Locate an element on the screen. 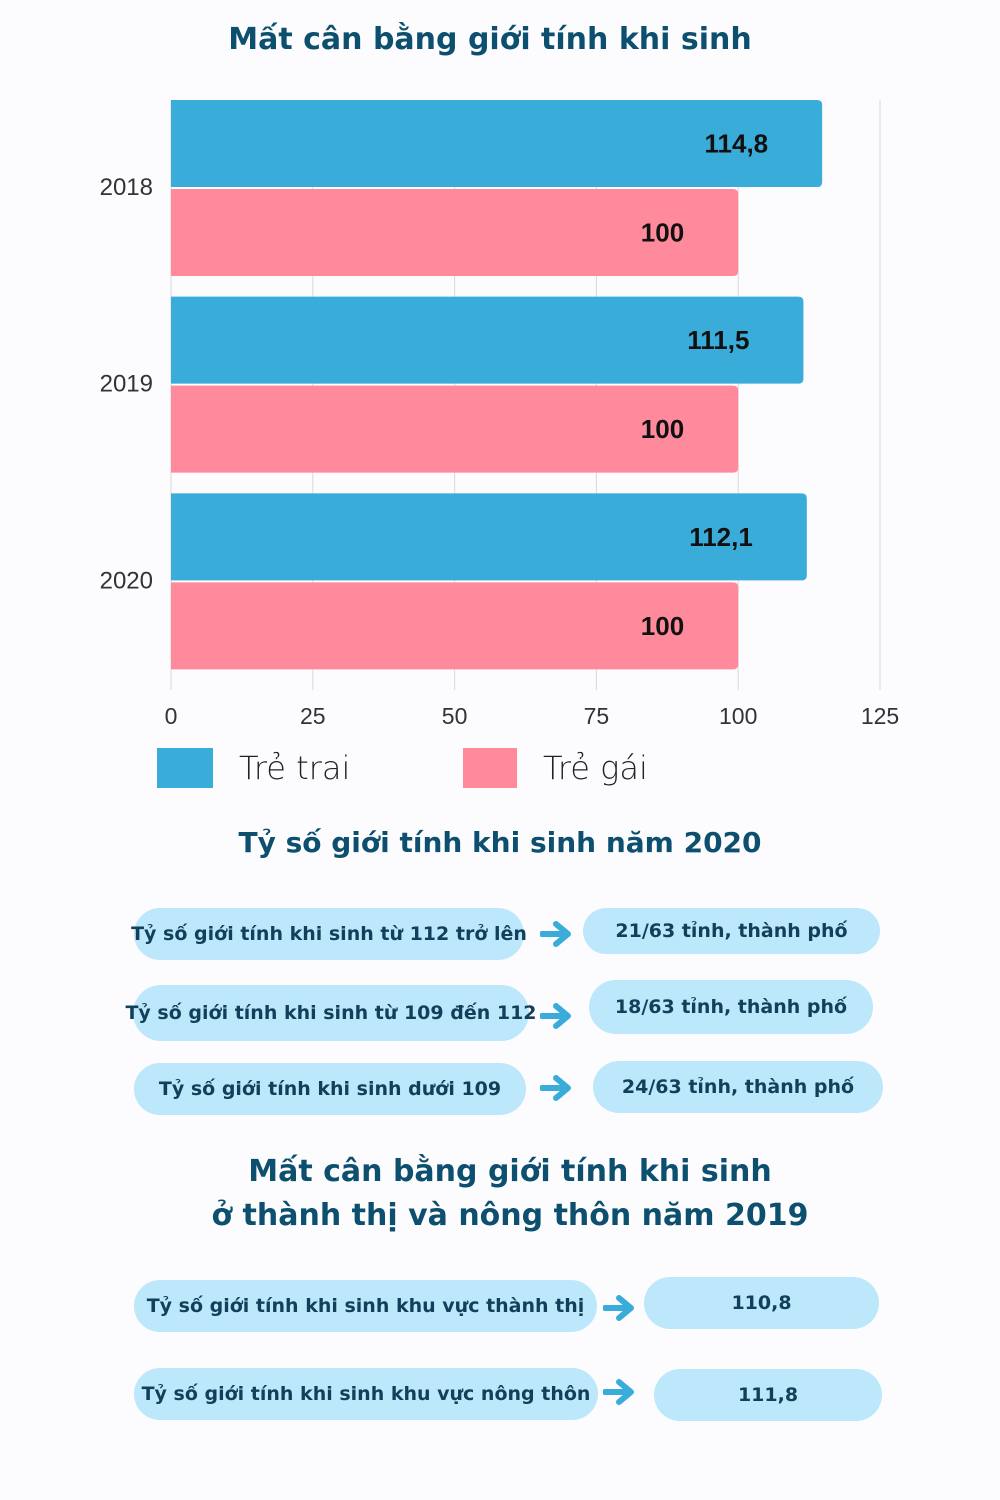 Image resolution: width=1000 pixels, height=1500 pixels. category-label: 2018 is located at coordinates (126, 187).